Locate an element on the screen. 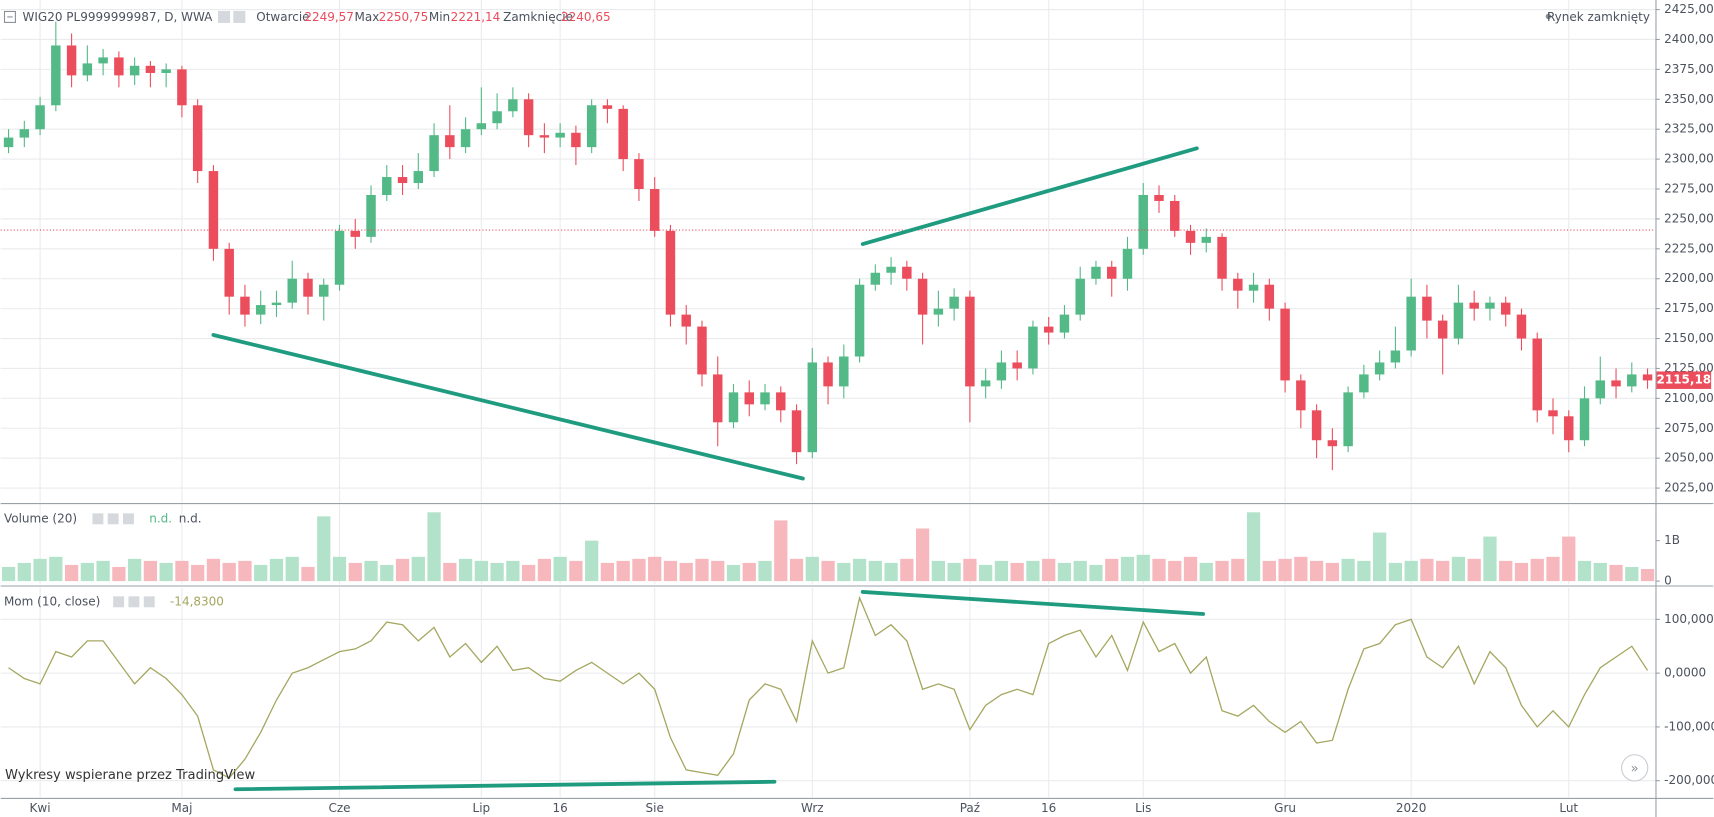  y-tick-label: 2175,00 is located at coordinates (1689, 308).